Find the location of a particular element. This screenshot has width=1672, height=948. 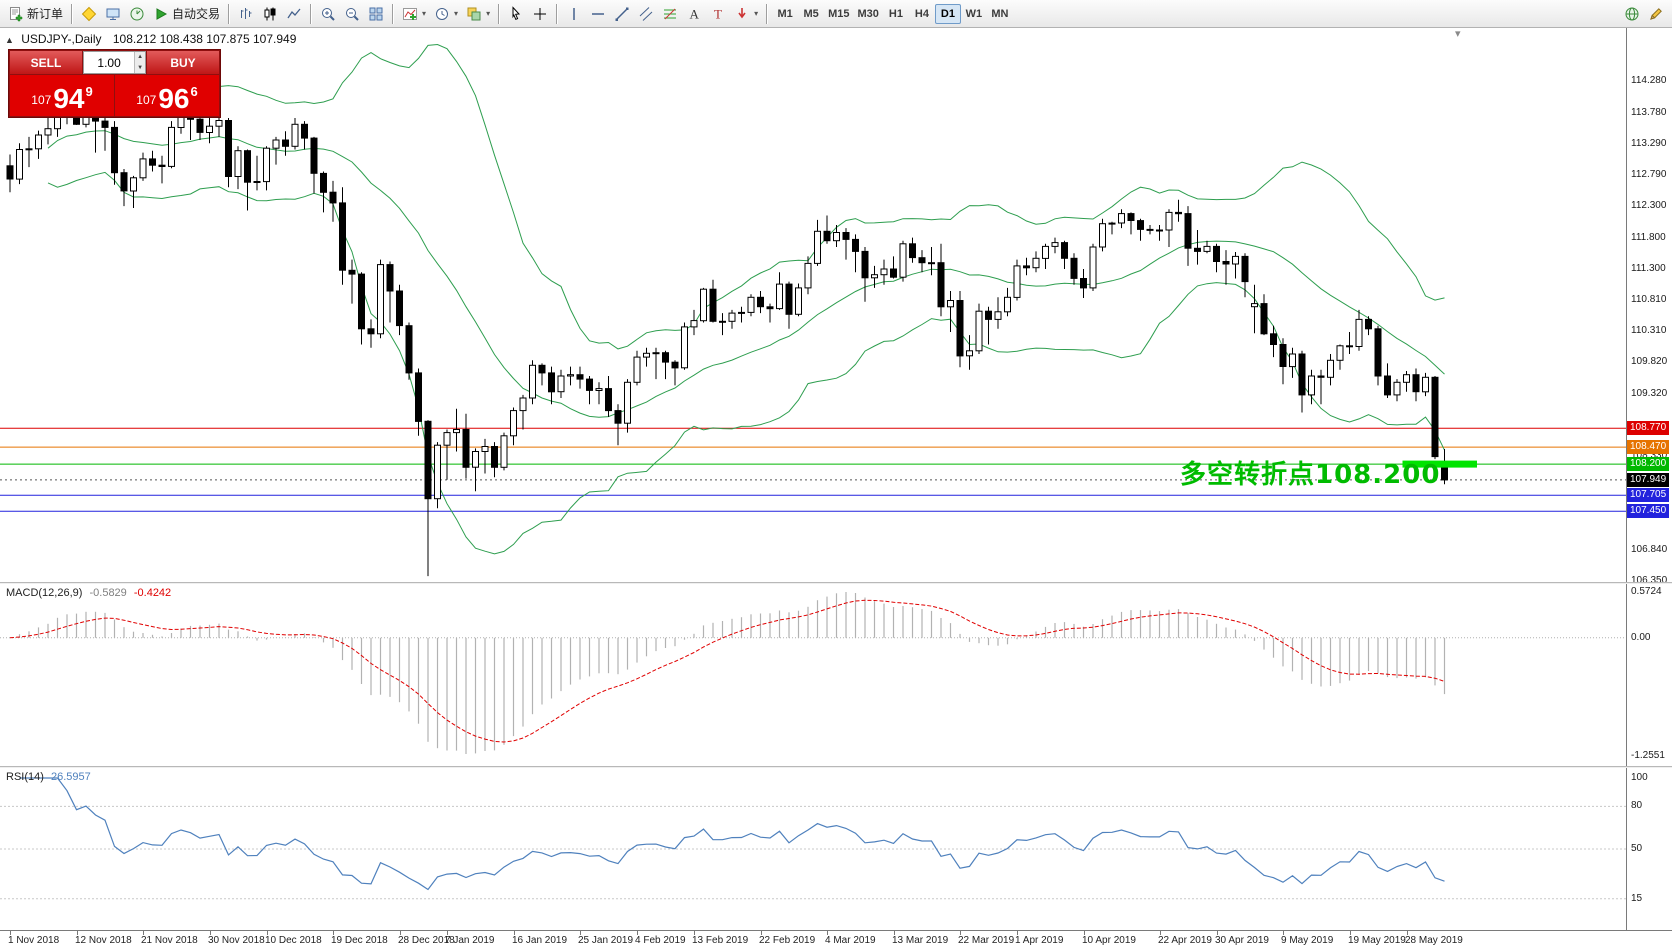

volume-up-button: ▲ is located at coordinates (140, 57).